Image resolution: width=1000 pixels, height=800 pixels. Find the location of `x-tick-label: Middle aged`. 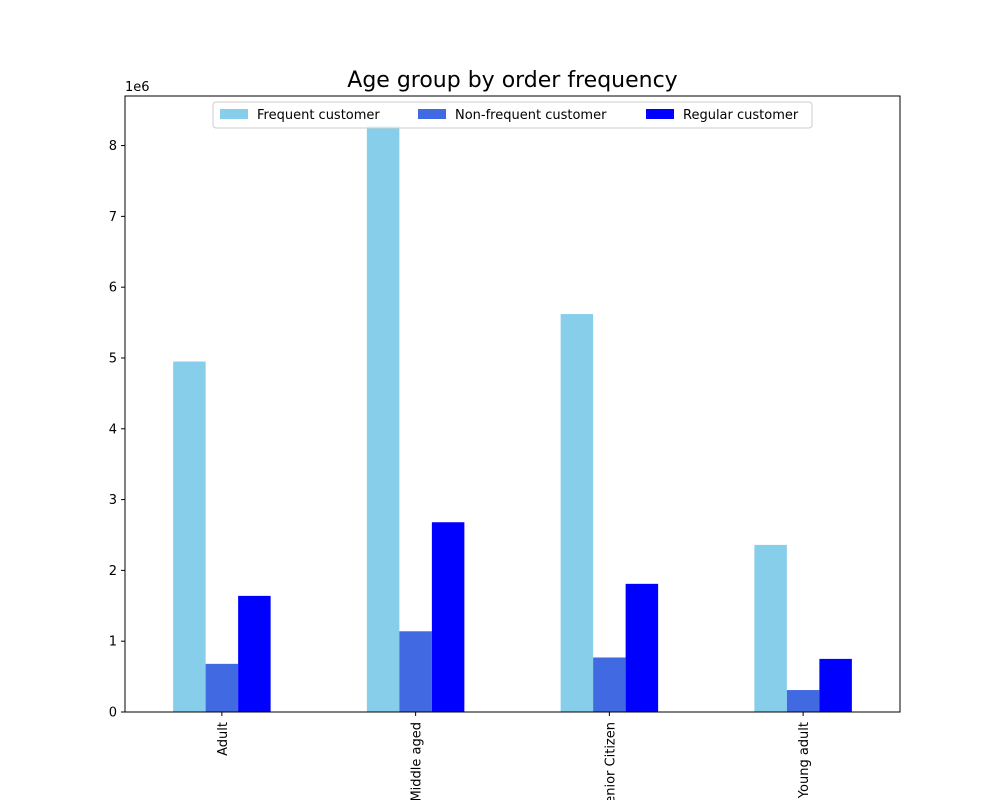

x-tick-label: Middle aged is located at coordinates (417, 761).